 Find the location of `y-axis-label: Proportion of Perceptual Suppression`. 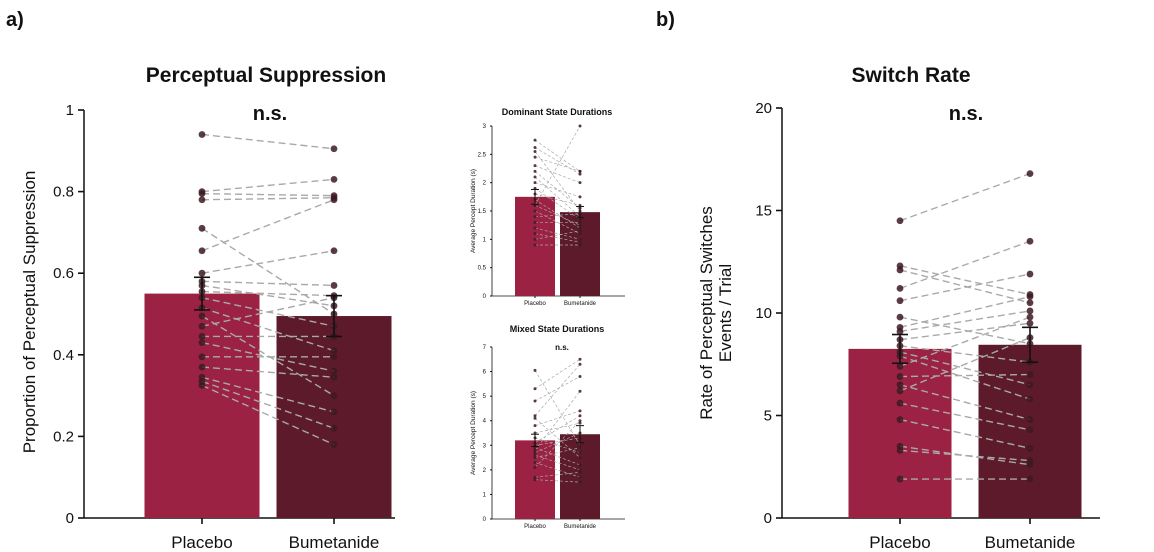

y-axis-label: Proportion of Perceptual Suppression is located at coordinates (29, 312).